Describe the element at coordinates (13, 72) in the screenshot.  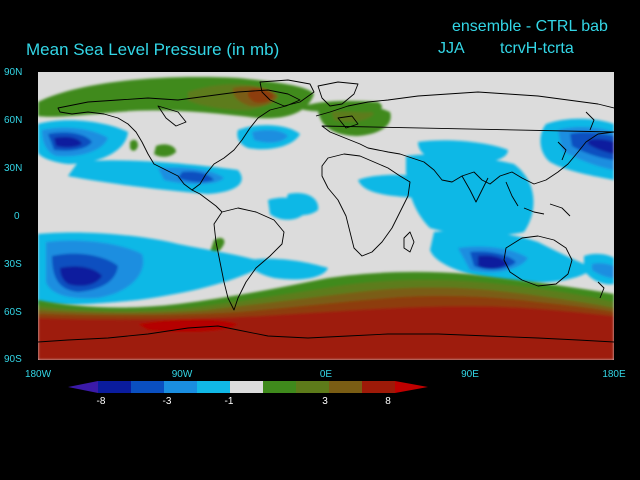
I see `lat-label-90n: 90N` at that location.